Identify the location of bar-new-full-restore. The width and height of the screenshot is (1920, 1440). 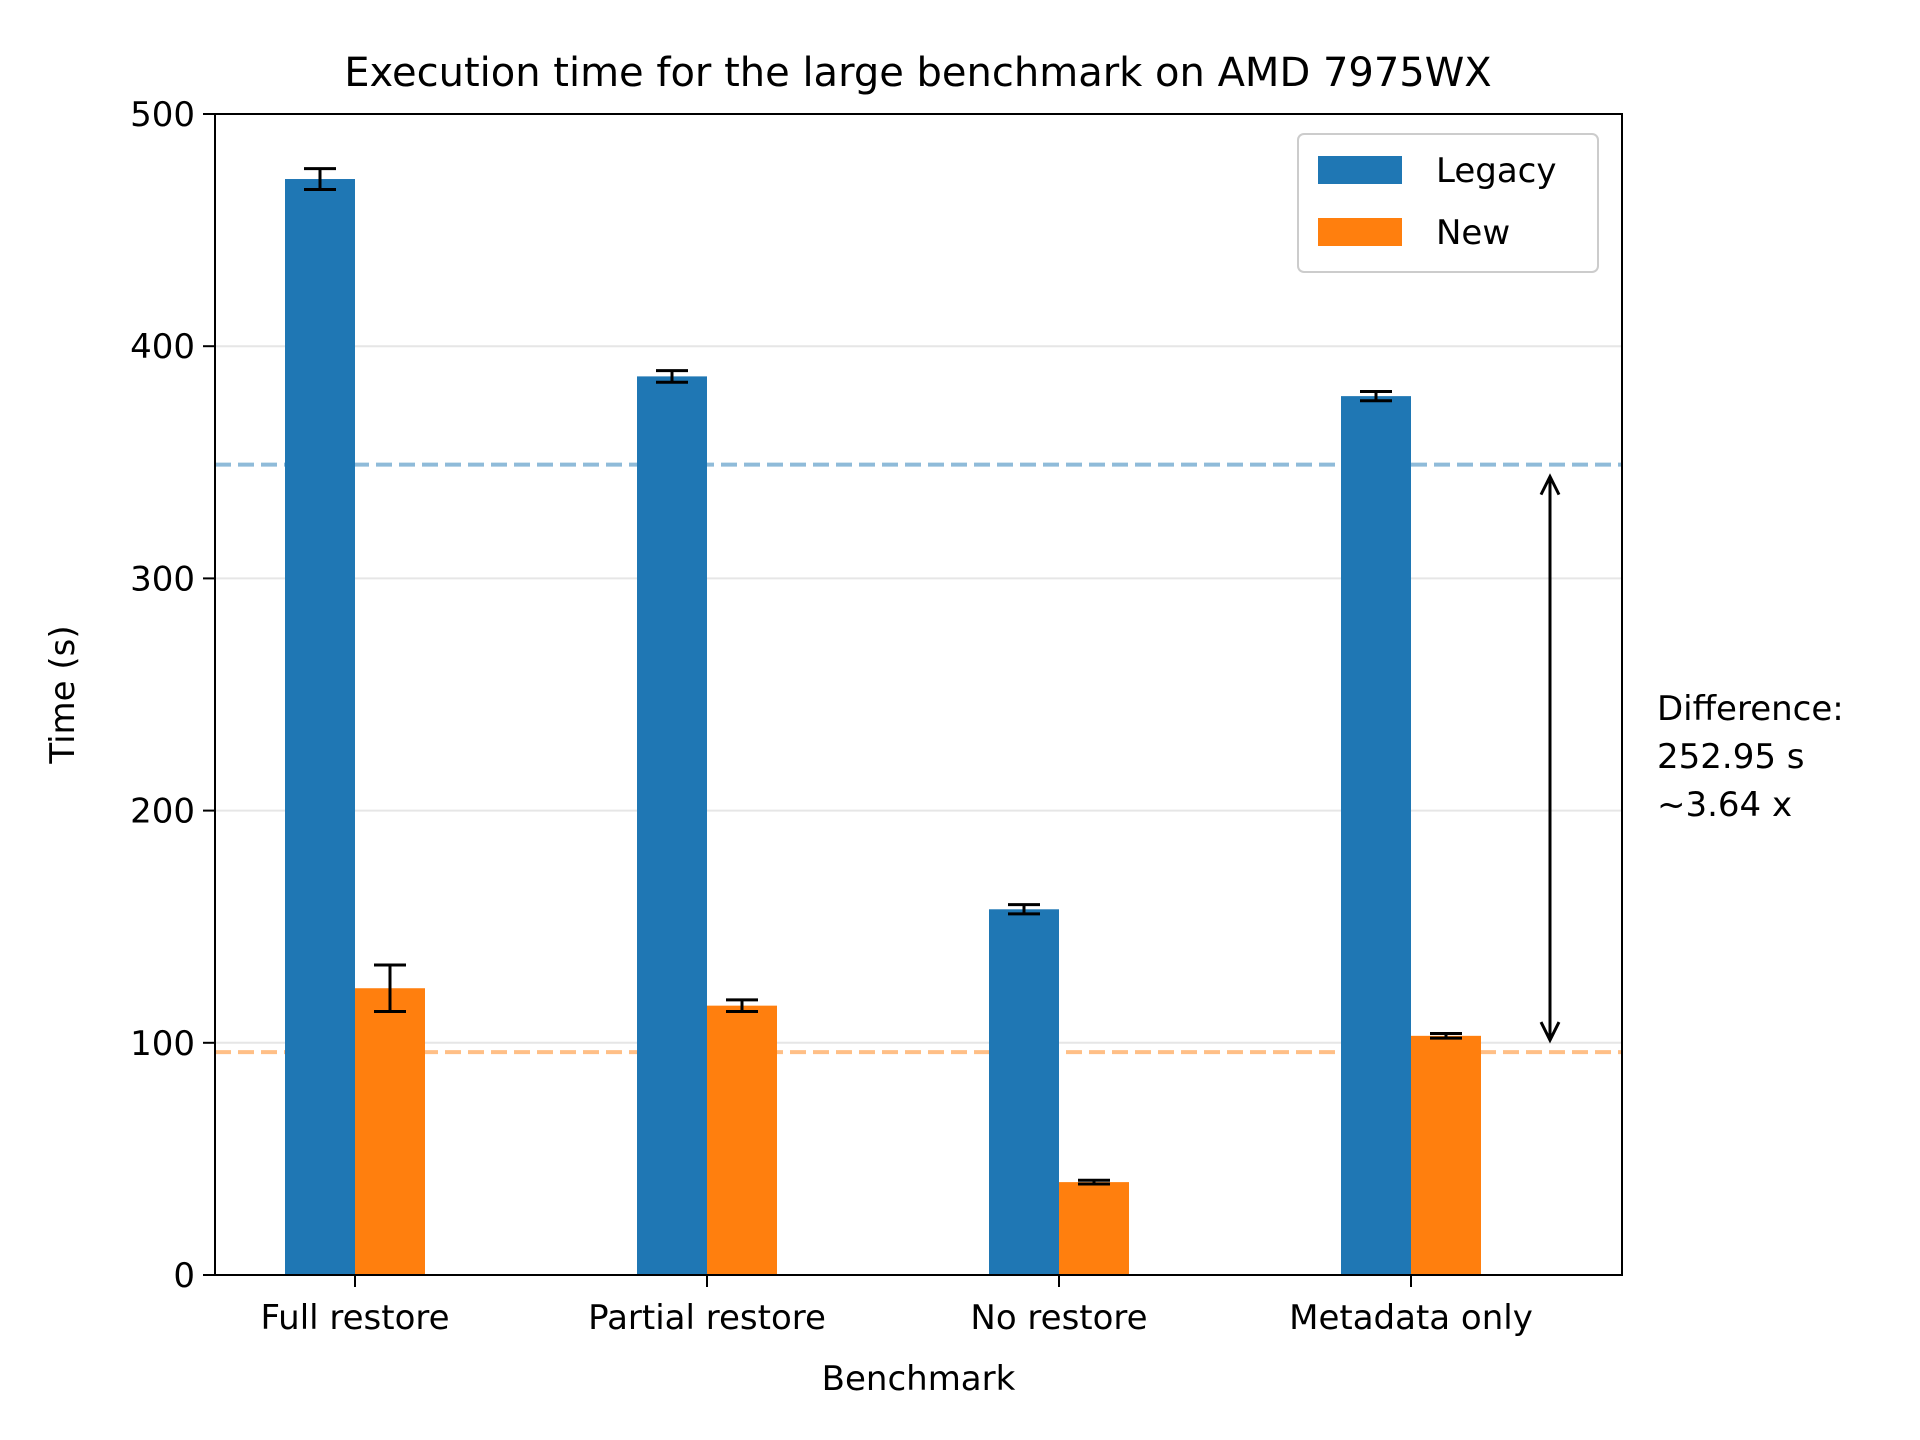
(390, 1131).